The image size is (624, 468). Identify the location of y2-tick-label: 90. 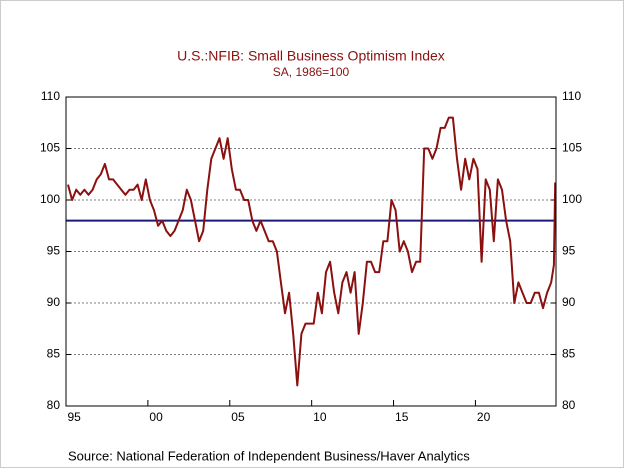
(569, 302).